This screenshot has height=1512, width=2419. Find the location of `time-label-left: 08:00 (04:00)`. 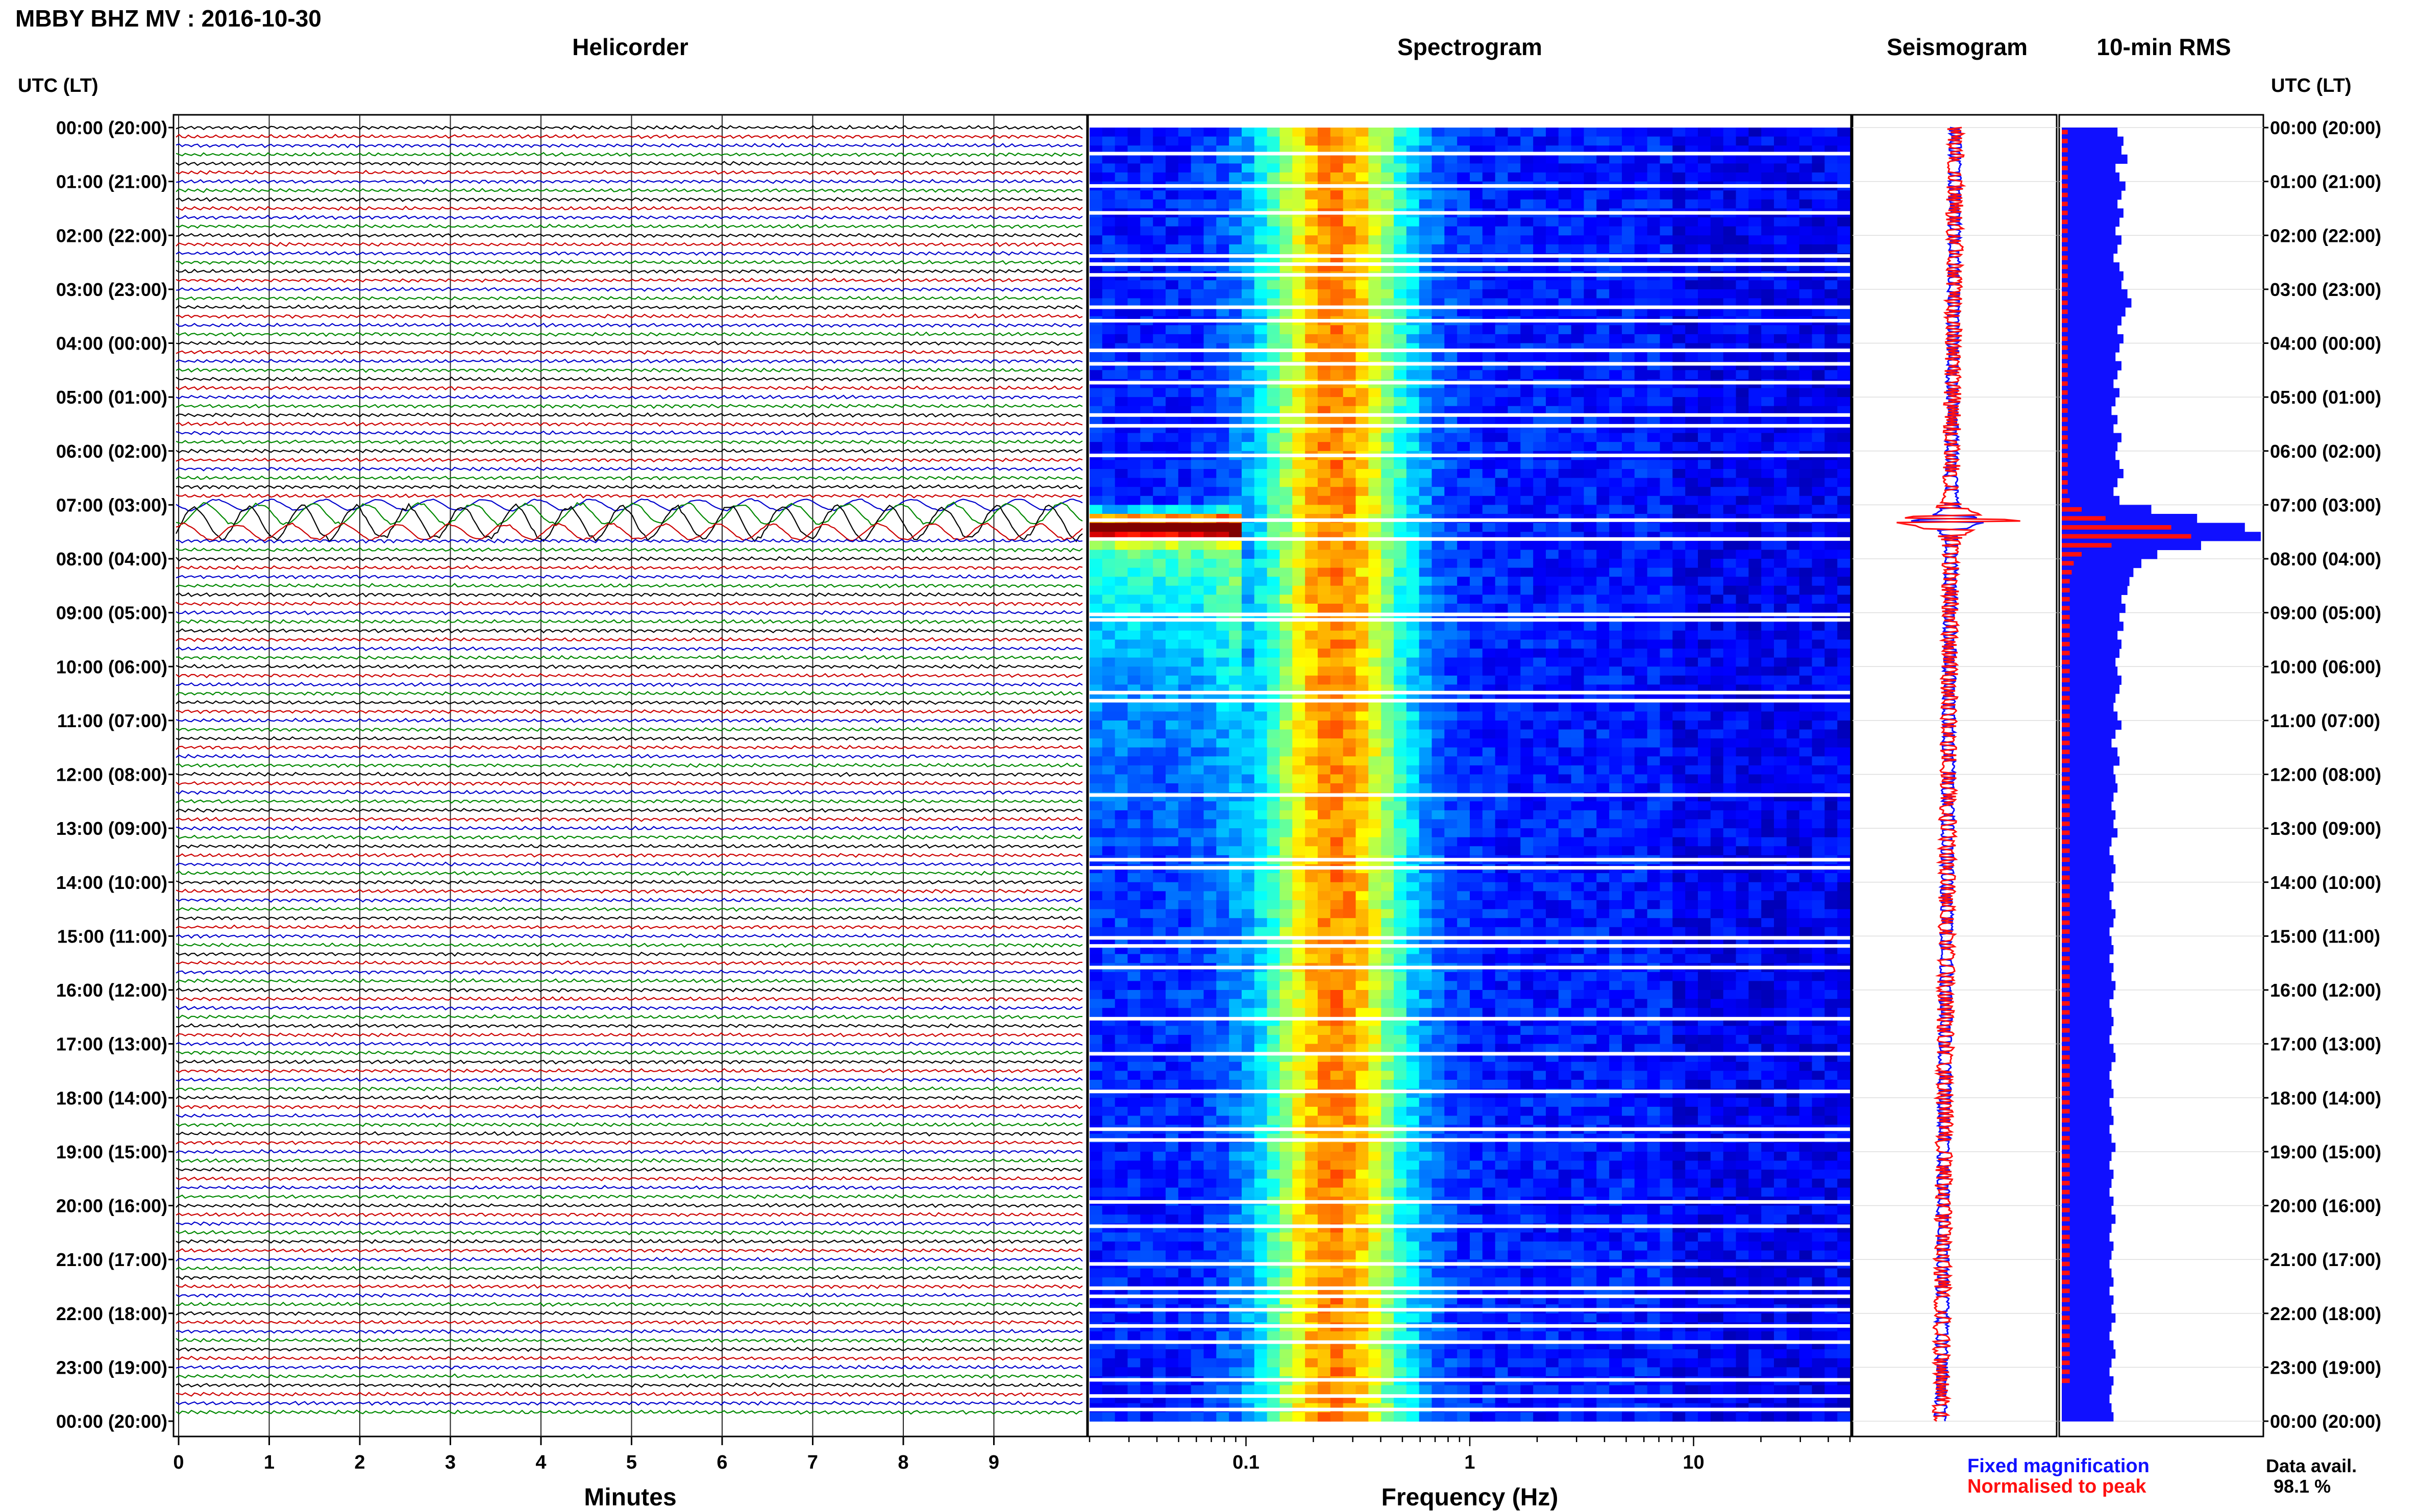

time-label-left: 08:00 (04:00) is located at coordinates (111, 559).